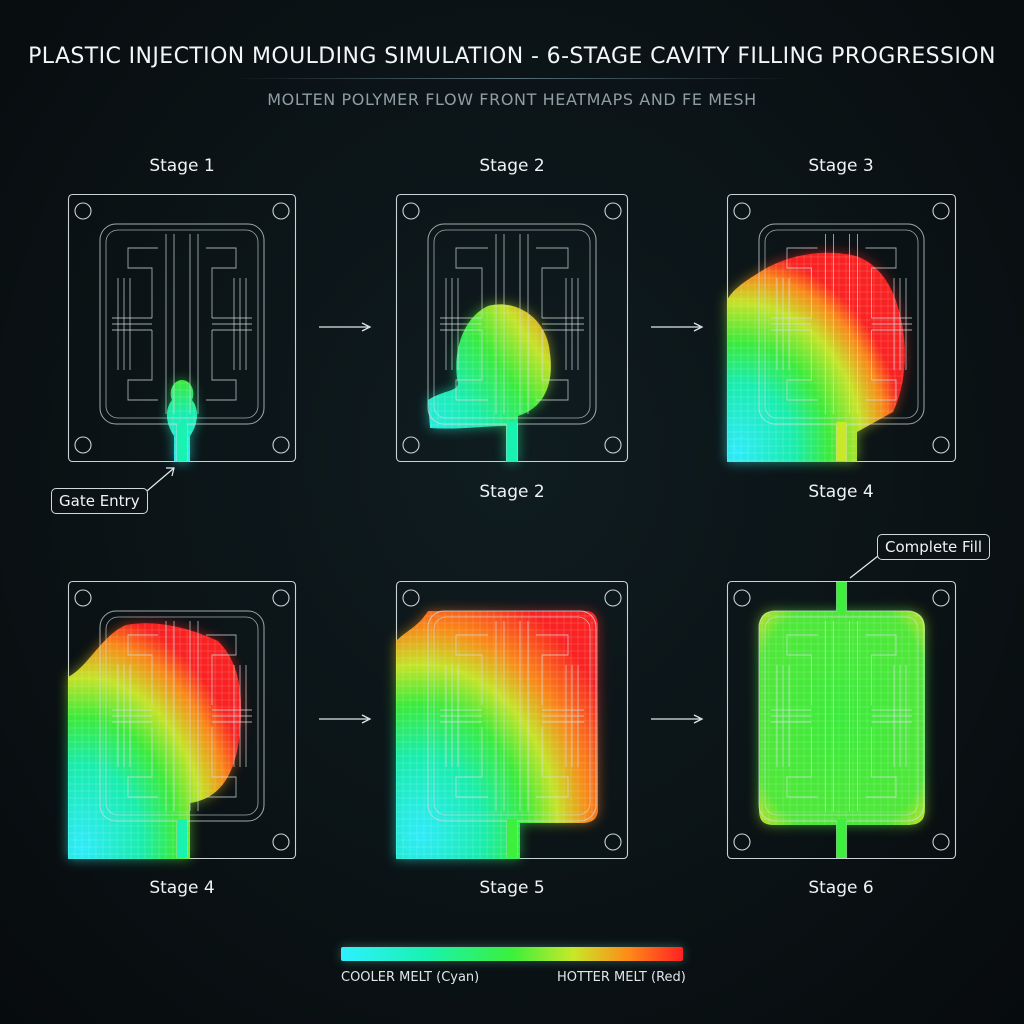 Image resolution: width=1024 pixels, height=1024 pixels. Describe the element at coordinates (512, 78) in the screenshot. I see `title-divider` at that location.